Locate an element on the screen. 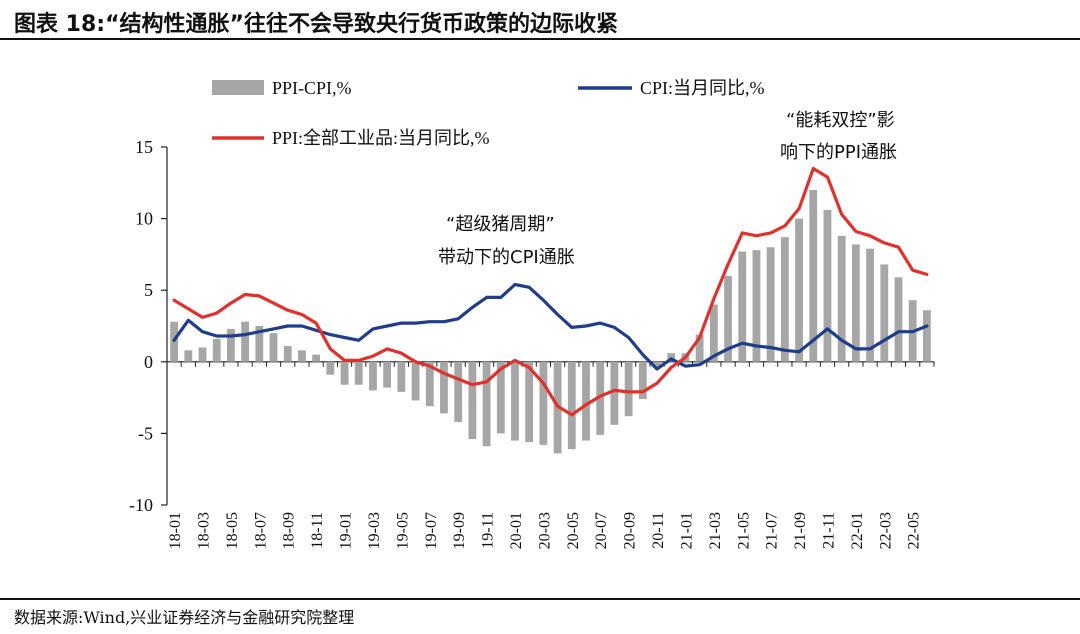 The width and height of the screenshot is (1080, 634). x-tick-label: 21-05 is located at coordinates (743, 530).